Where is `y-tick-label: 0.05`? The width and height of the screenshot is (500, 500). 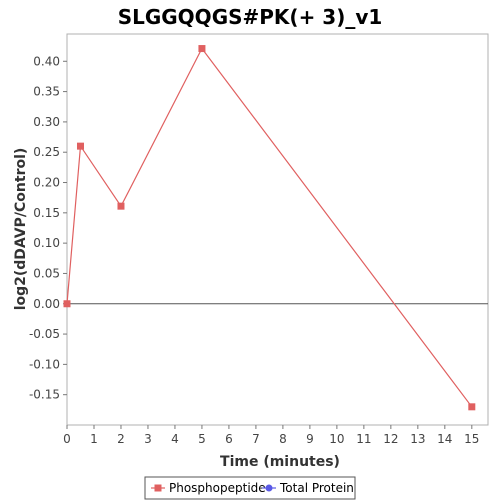
y-tick-label: 0.05 is located at coordinates (46, 273).